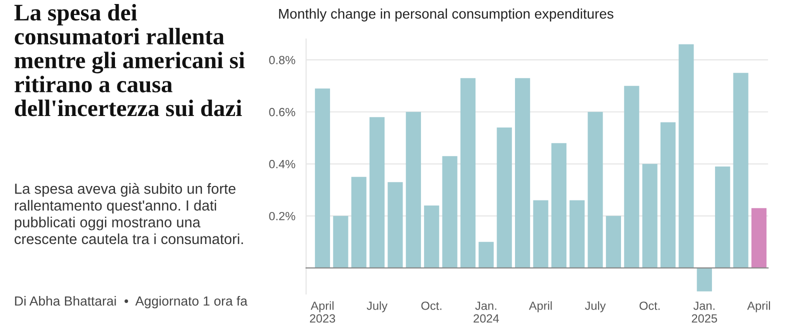 This screenshot has width=791, height=331. What do you see at coordinates (128, 213) in the screenshot?
I see `text: La spesa aveva già subito un forte rallentamento quest'anno. I dati pubblicati oggi mostrano una crescente cautela tra i consumatori.` at bounding box center [128, 213].